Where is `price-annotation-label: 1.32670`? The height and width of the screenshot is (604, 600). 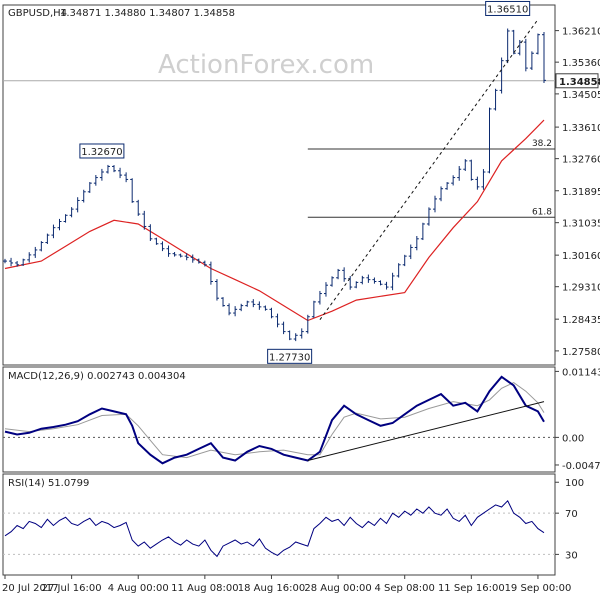 price-annotation-label: 1.32670 is located at coordinates (101, 152).